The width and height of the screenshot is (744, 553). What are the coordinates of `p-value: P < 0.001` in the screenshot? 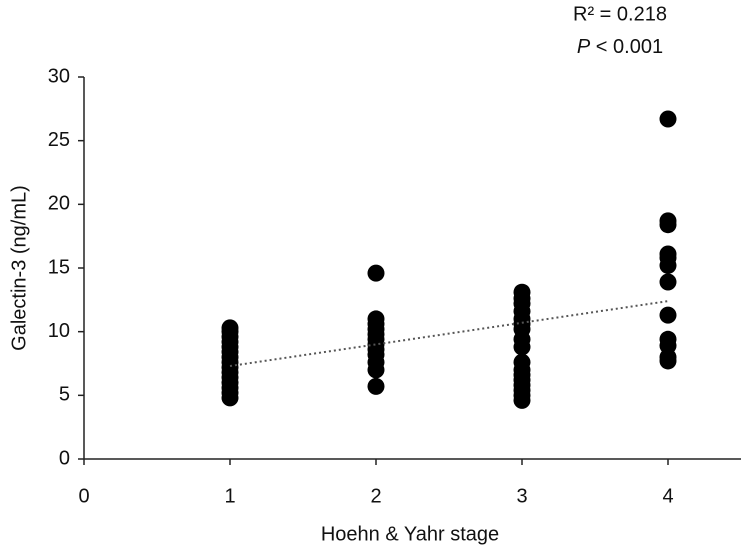 It's located at (620, 47).